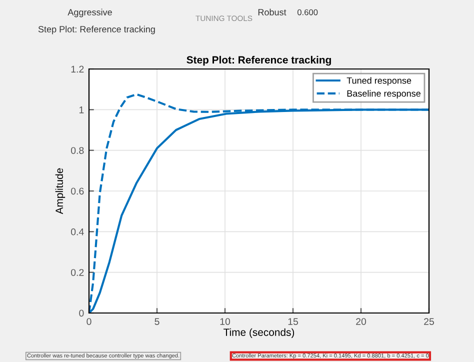 Image resolution: width=474 pixels, height=362 pixels. Describe the element at coordinates (272, 12) in the screenshot. I see `text: Robust` at that location.